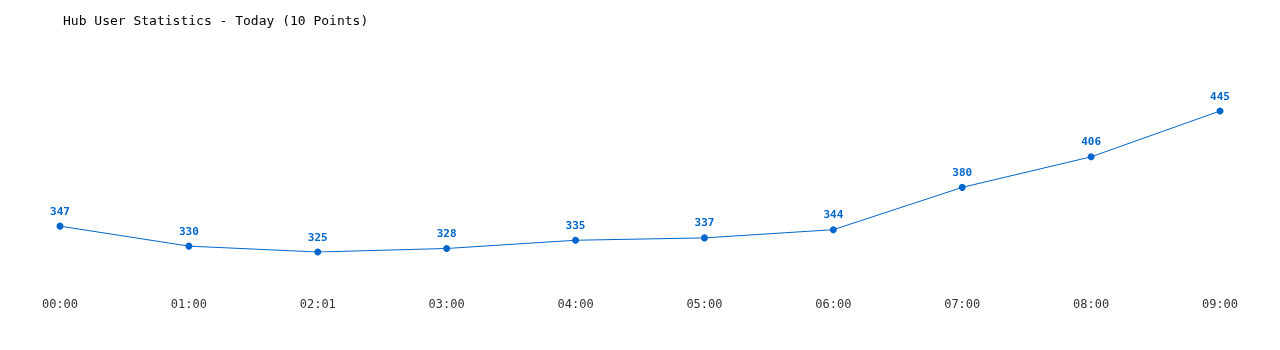  I want to click on x-tick-label: 02:01, so click(317, 304).